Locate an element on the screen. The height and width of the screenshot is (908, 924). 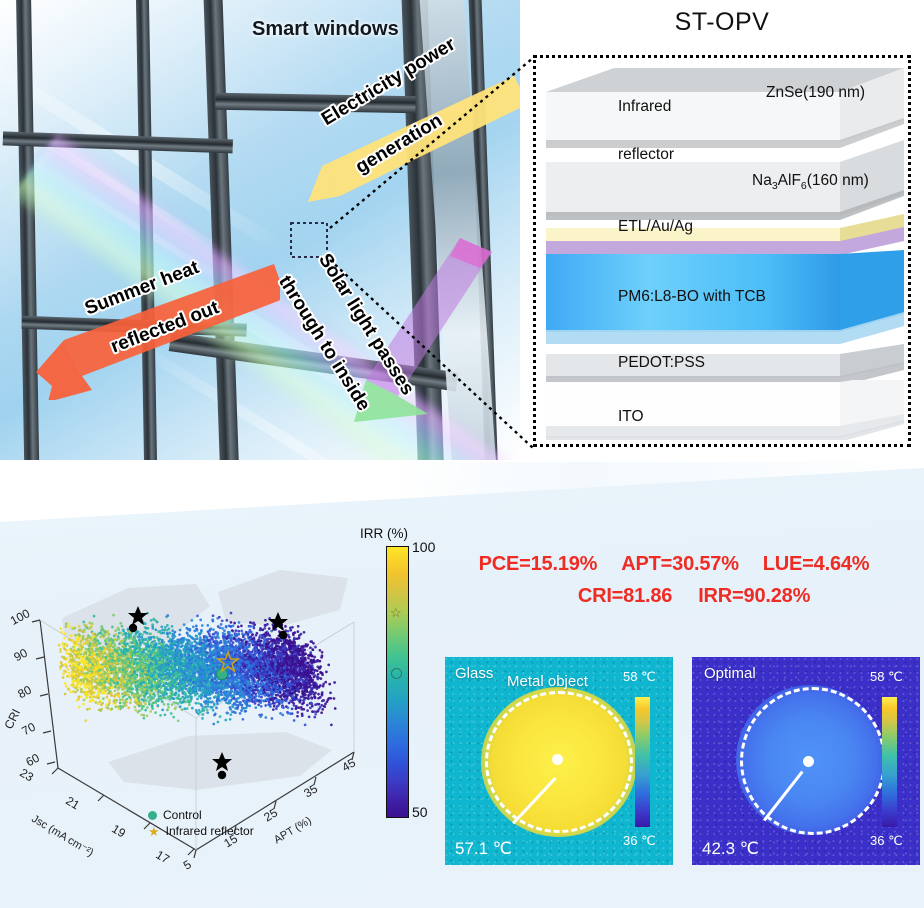
thermal-object-outline is located at coordinates (559, 762).